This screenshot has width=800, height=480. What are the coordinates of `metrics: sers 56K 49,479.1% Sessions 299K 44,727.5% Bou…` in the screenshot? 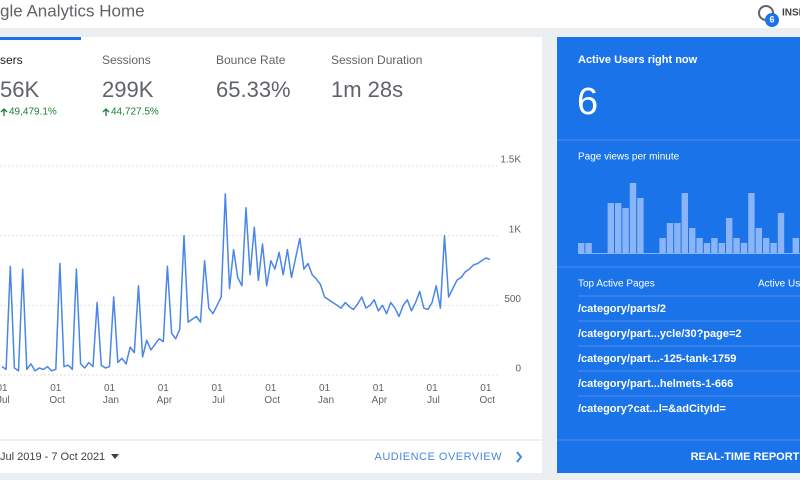 It's located at (211, 85).